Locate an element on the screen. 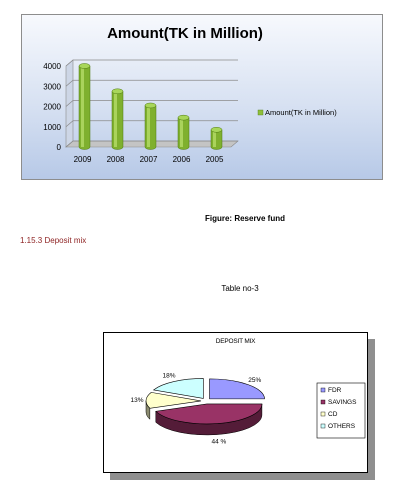  y-tick-label: 3000 is located at coordinates (52, 86).